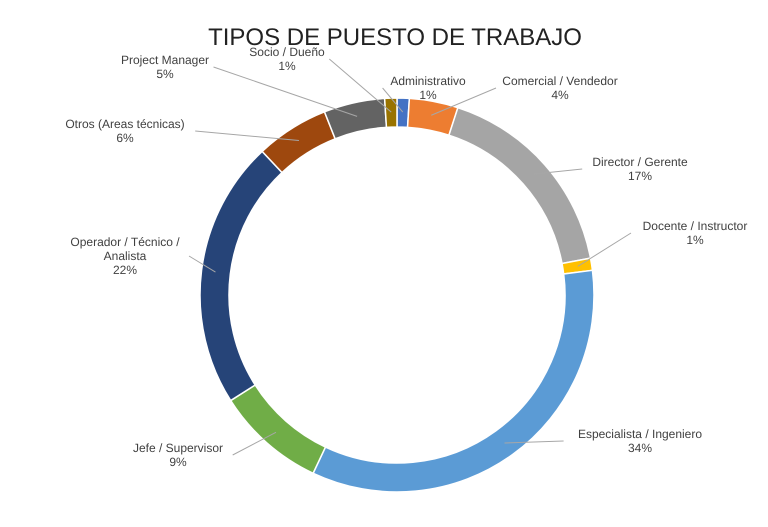 This screenshot has height=527, width=768. I want to click on data-label: 22%, so click(125, 270).